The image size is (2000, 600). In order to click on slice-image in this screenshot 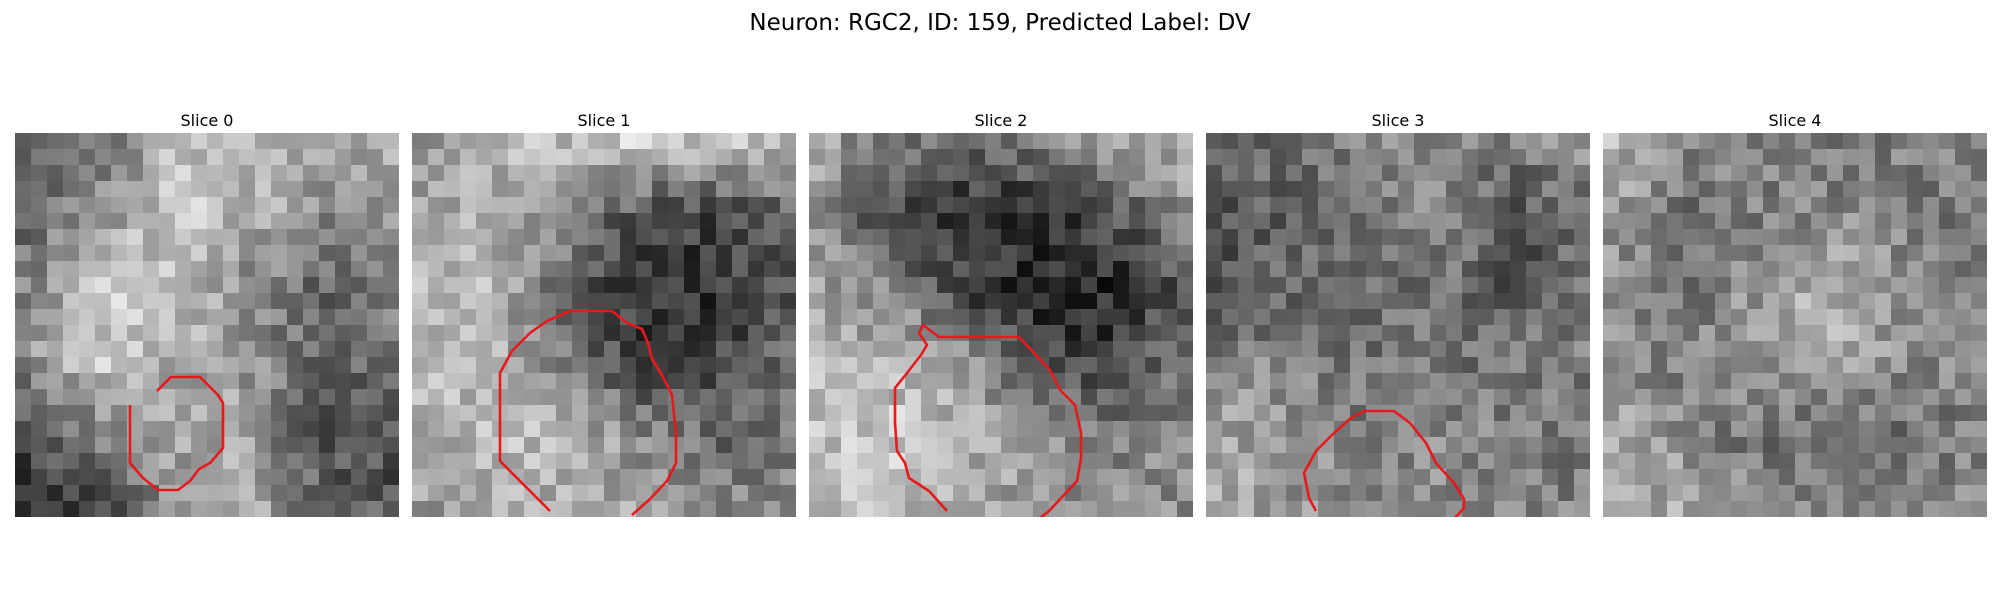, I will do `click(1398, 325)`.